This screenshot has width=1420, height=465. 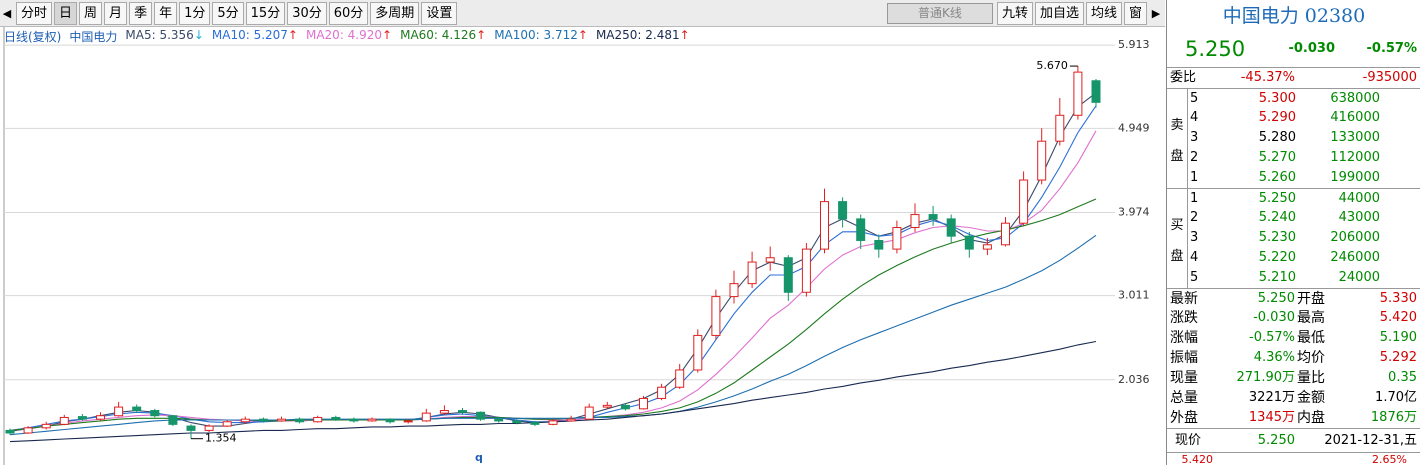 I want to click on kline-dropdown: 普通K线, so click(x=939, y=13).